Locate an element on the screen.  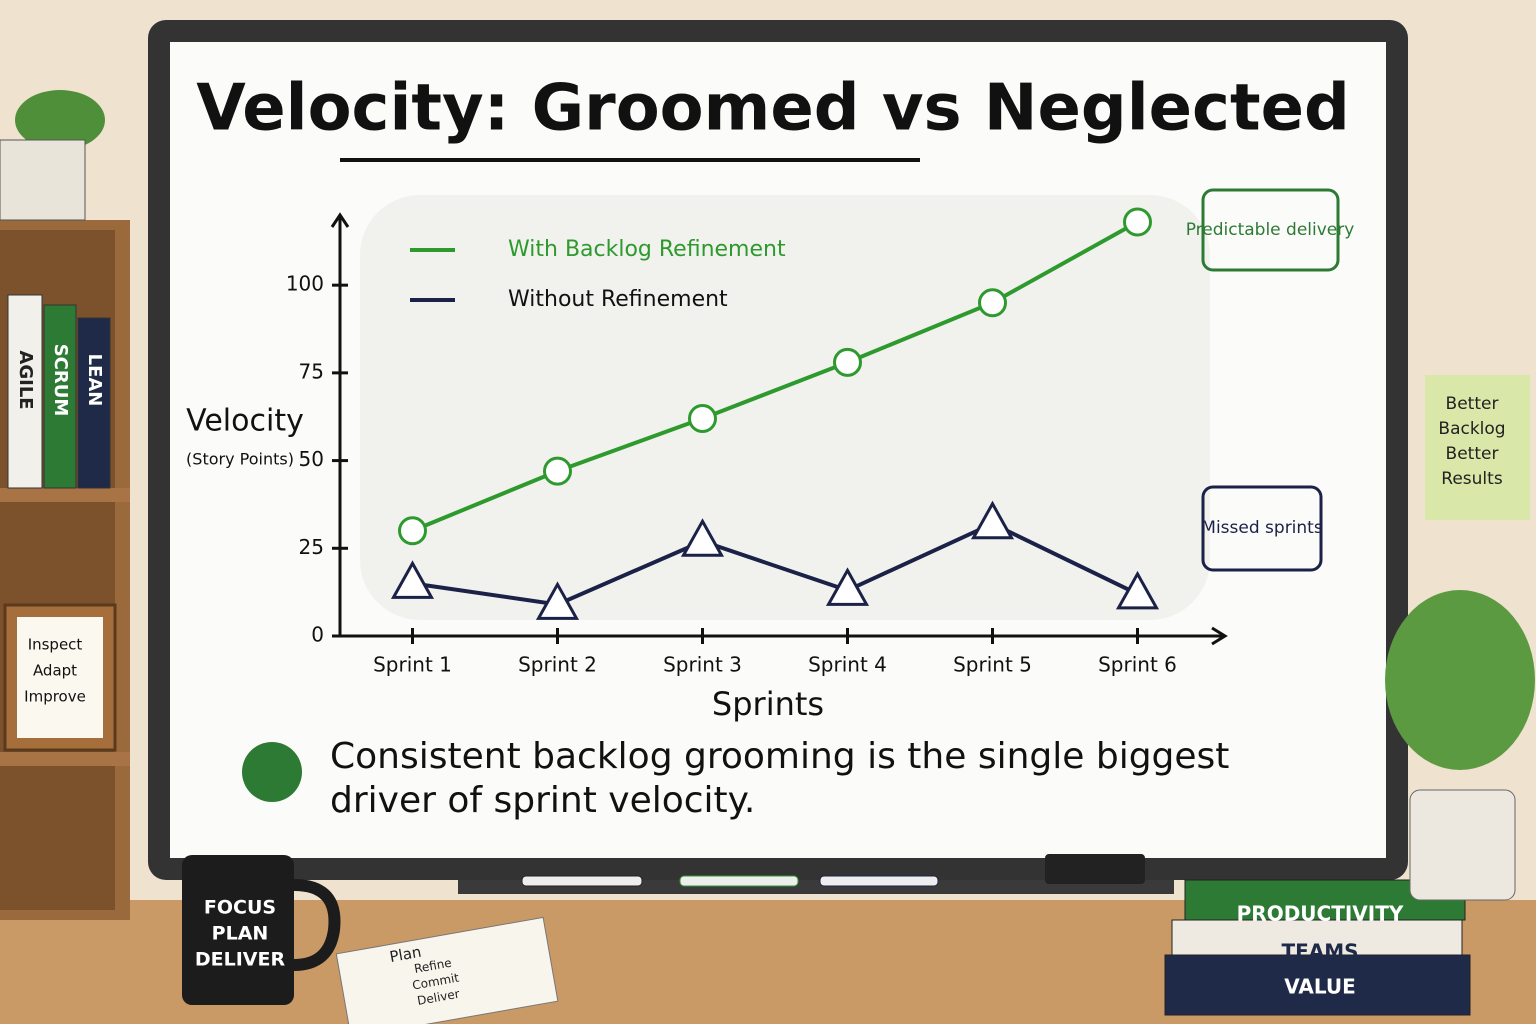
scene-label: FOCUS is located at coordinates (240, 908).